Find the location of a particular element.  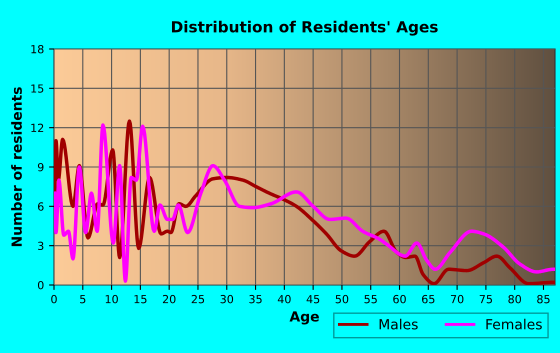

y-tick-label: 9 is located at coordinates (41, 167).